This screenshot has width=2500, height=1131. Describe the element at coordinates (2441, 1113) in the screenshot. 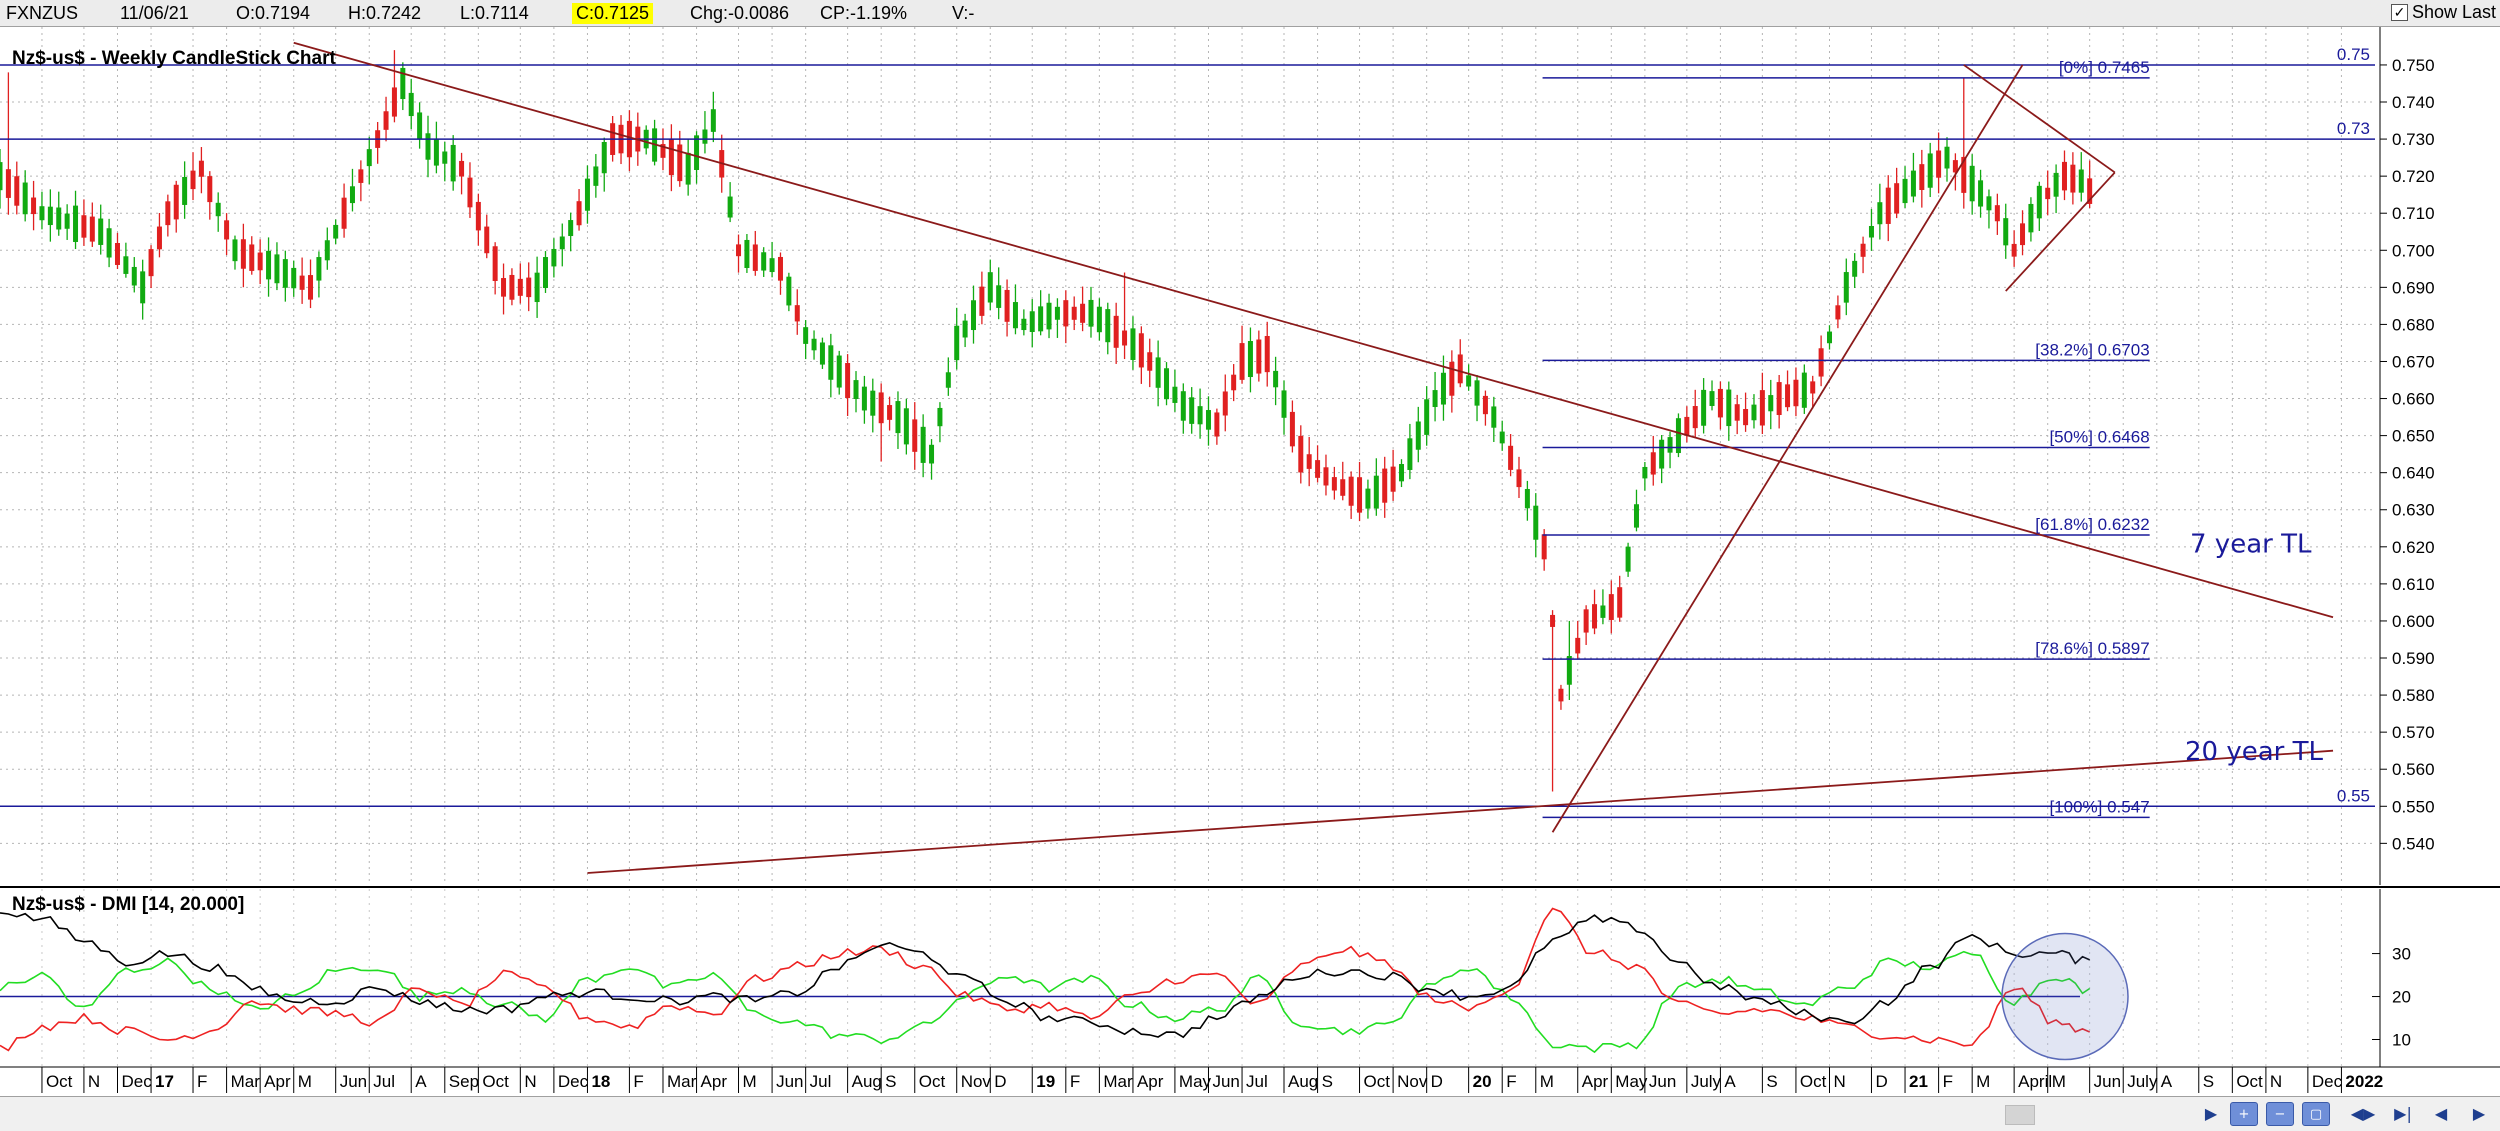

I see `step-left-icon: ◀` at that location.